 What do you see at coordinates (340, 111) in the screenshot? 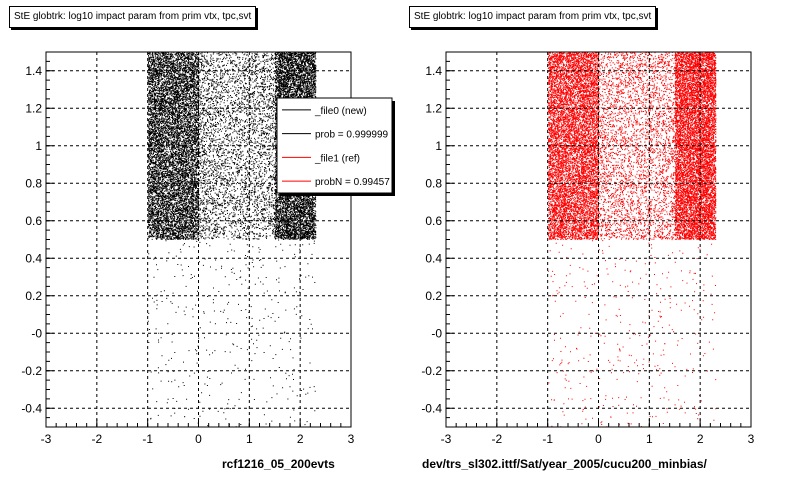
I see `legend-entry-label: _file0 (new)` at bounding box center [340, 111].